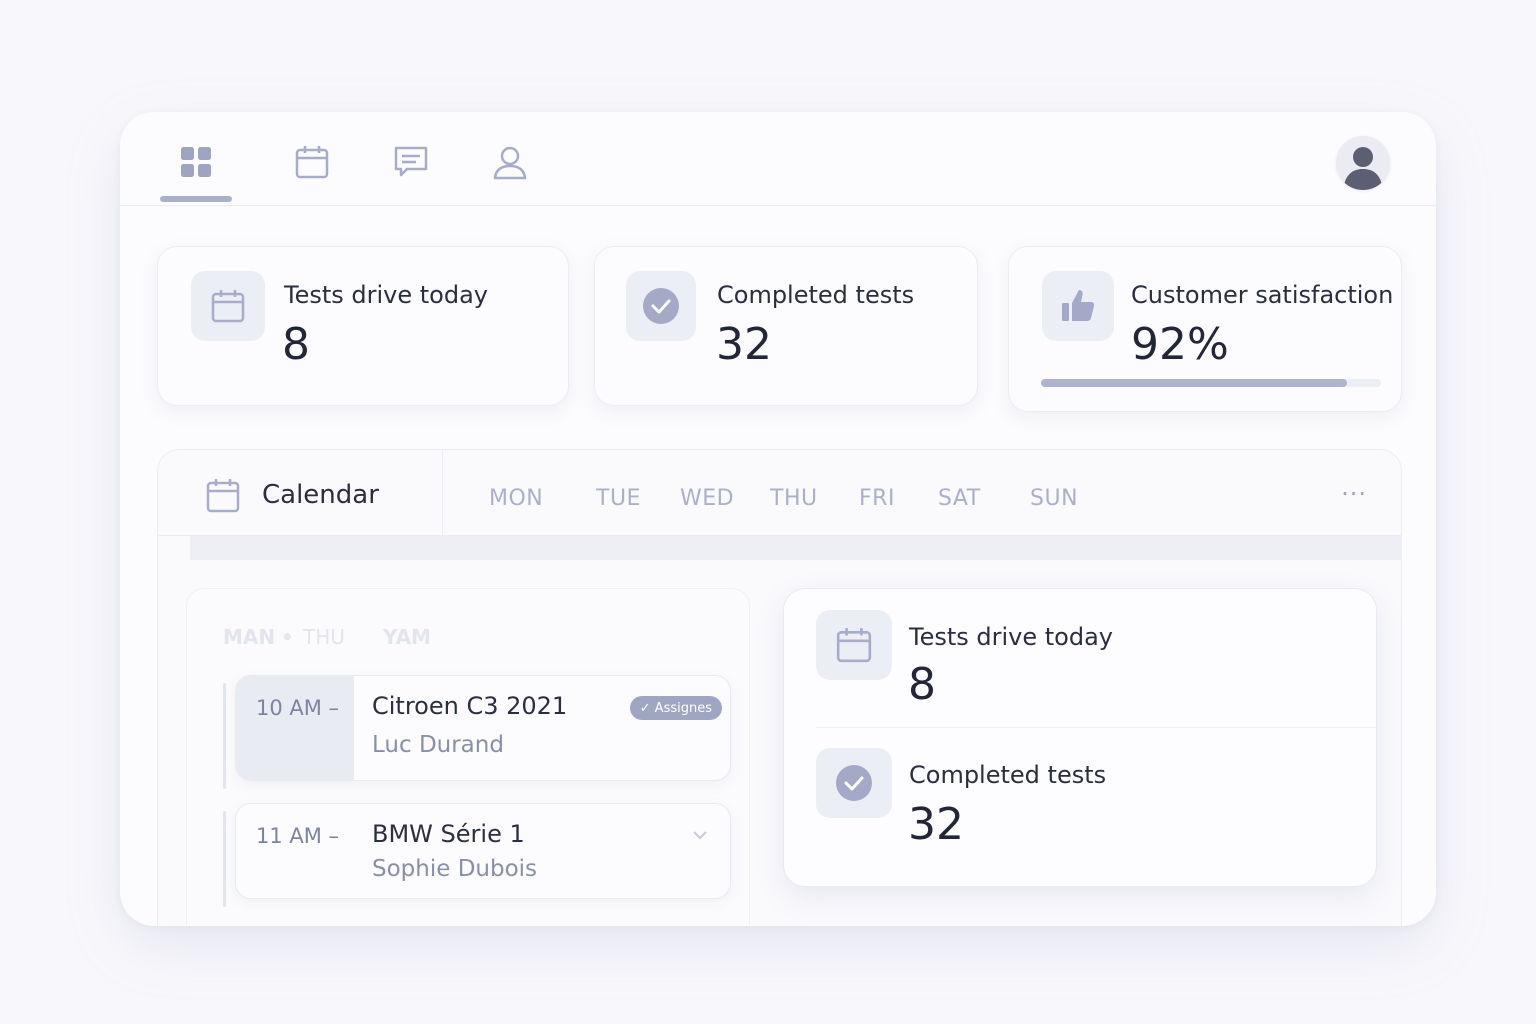 This screenshot has width=1536, height=1024. What do you see at coordinates (796, 548) in the screenshot?
I see `calendar-strip` at bounding box center [796, 548].